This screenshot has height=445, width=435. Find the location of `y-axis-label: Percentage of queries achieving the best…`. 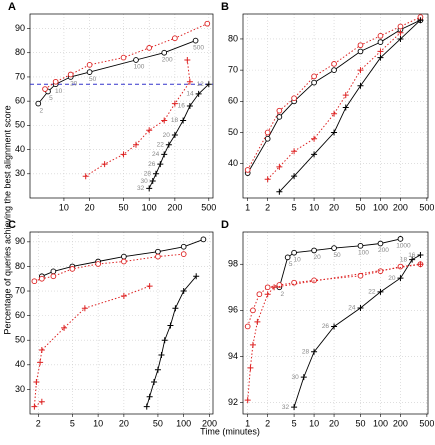

y-axis-label: Percentage of queries achieving the best… is located at coordinates (7, 219).